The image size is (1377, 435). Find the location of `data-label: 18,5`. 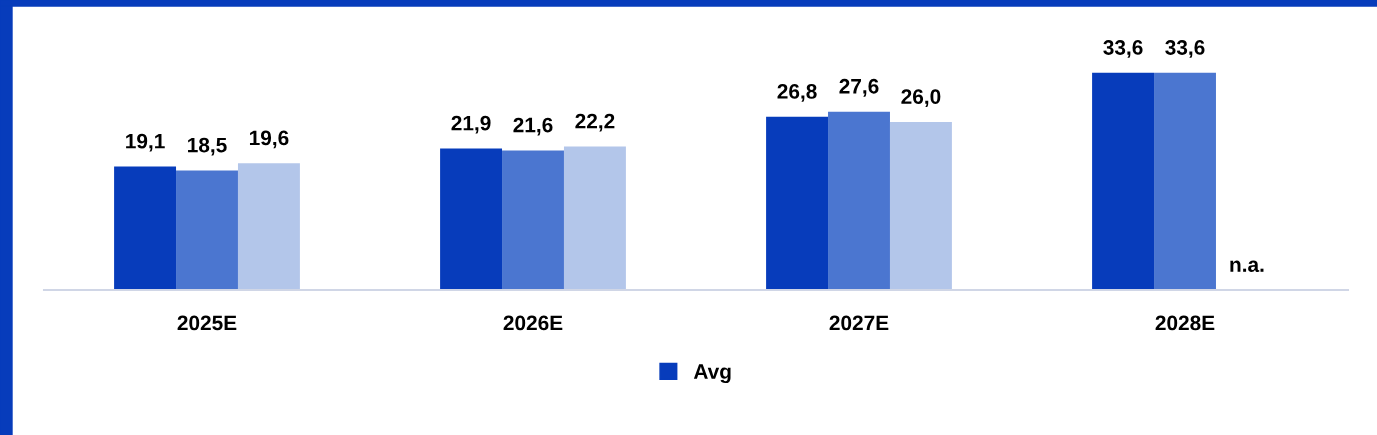

data-label: 18,5 is located at coordinates (207, 146).